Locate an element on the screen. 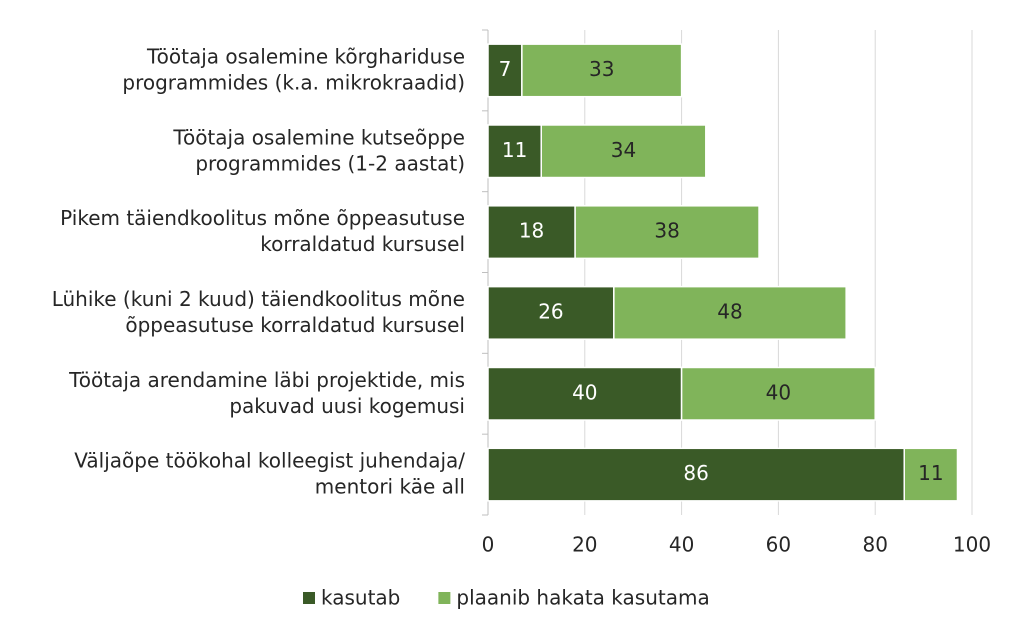  data-label: 7 is located at coordinates (505, 69).